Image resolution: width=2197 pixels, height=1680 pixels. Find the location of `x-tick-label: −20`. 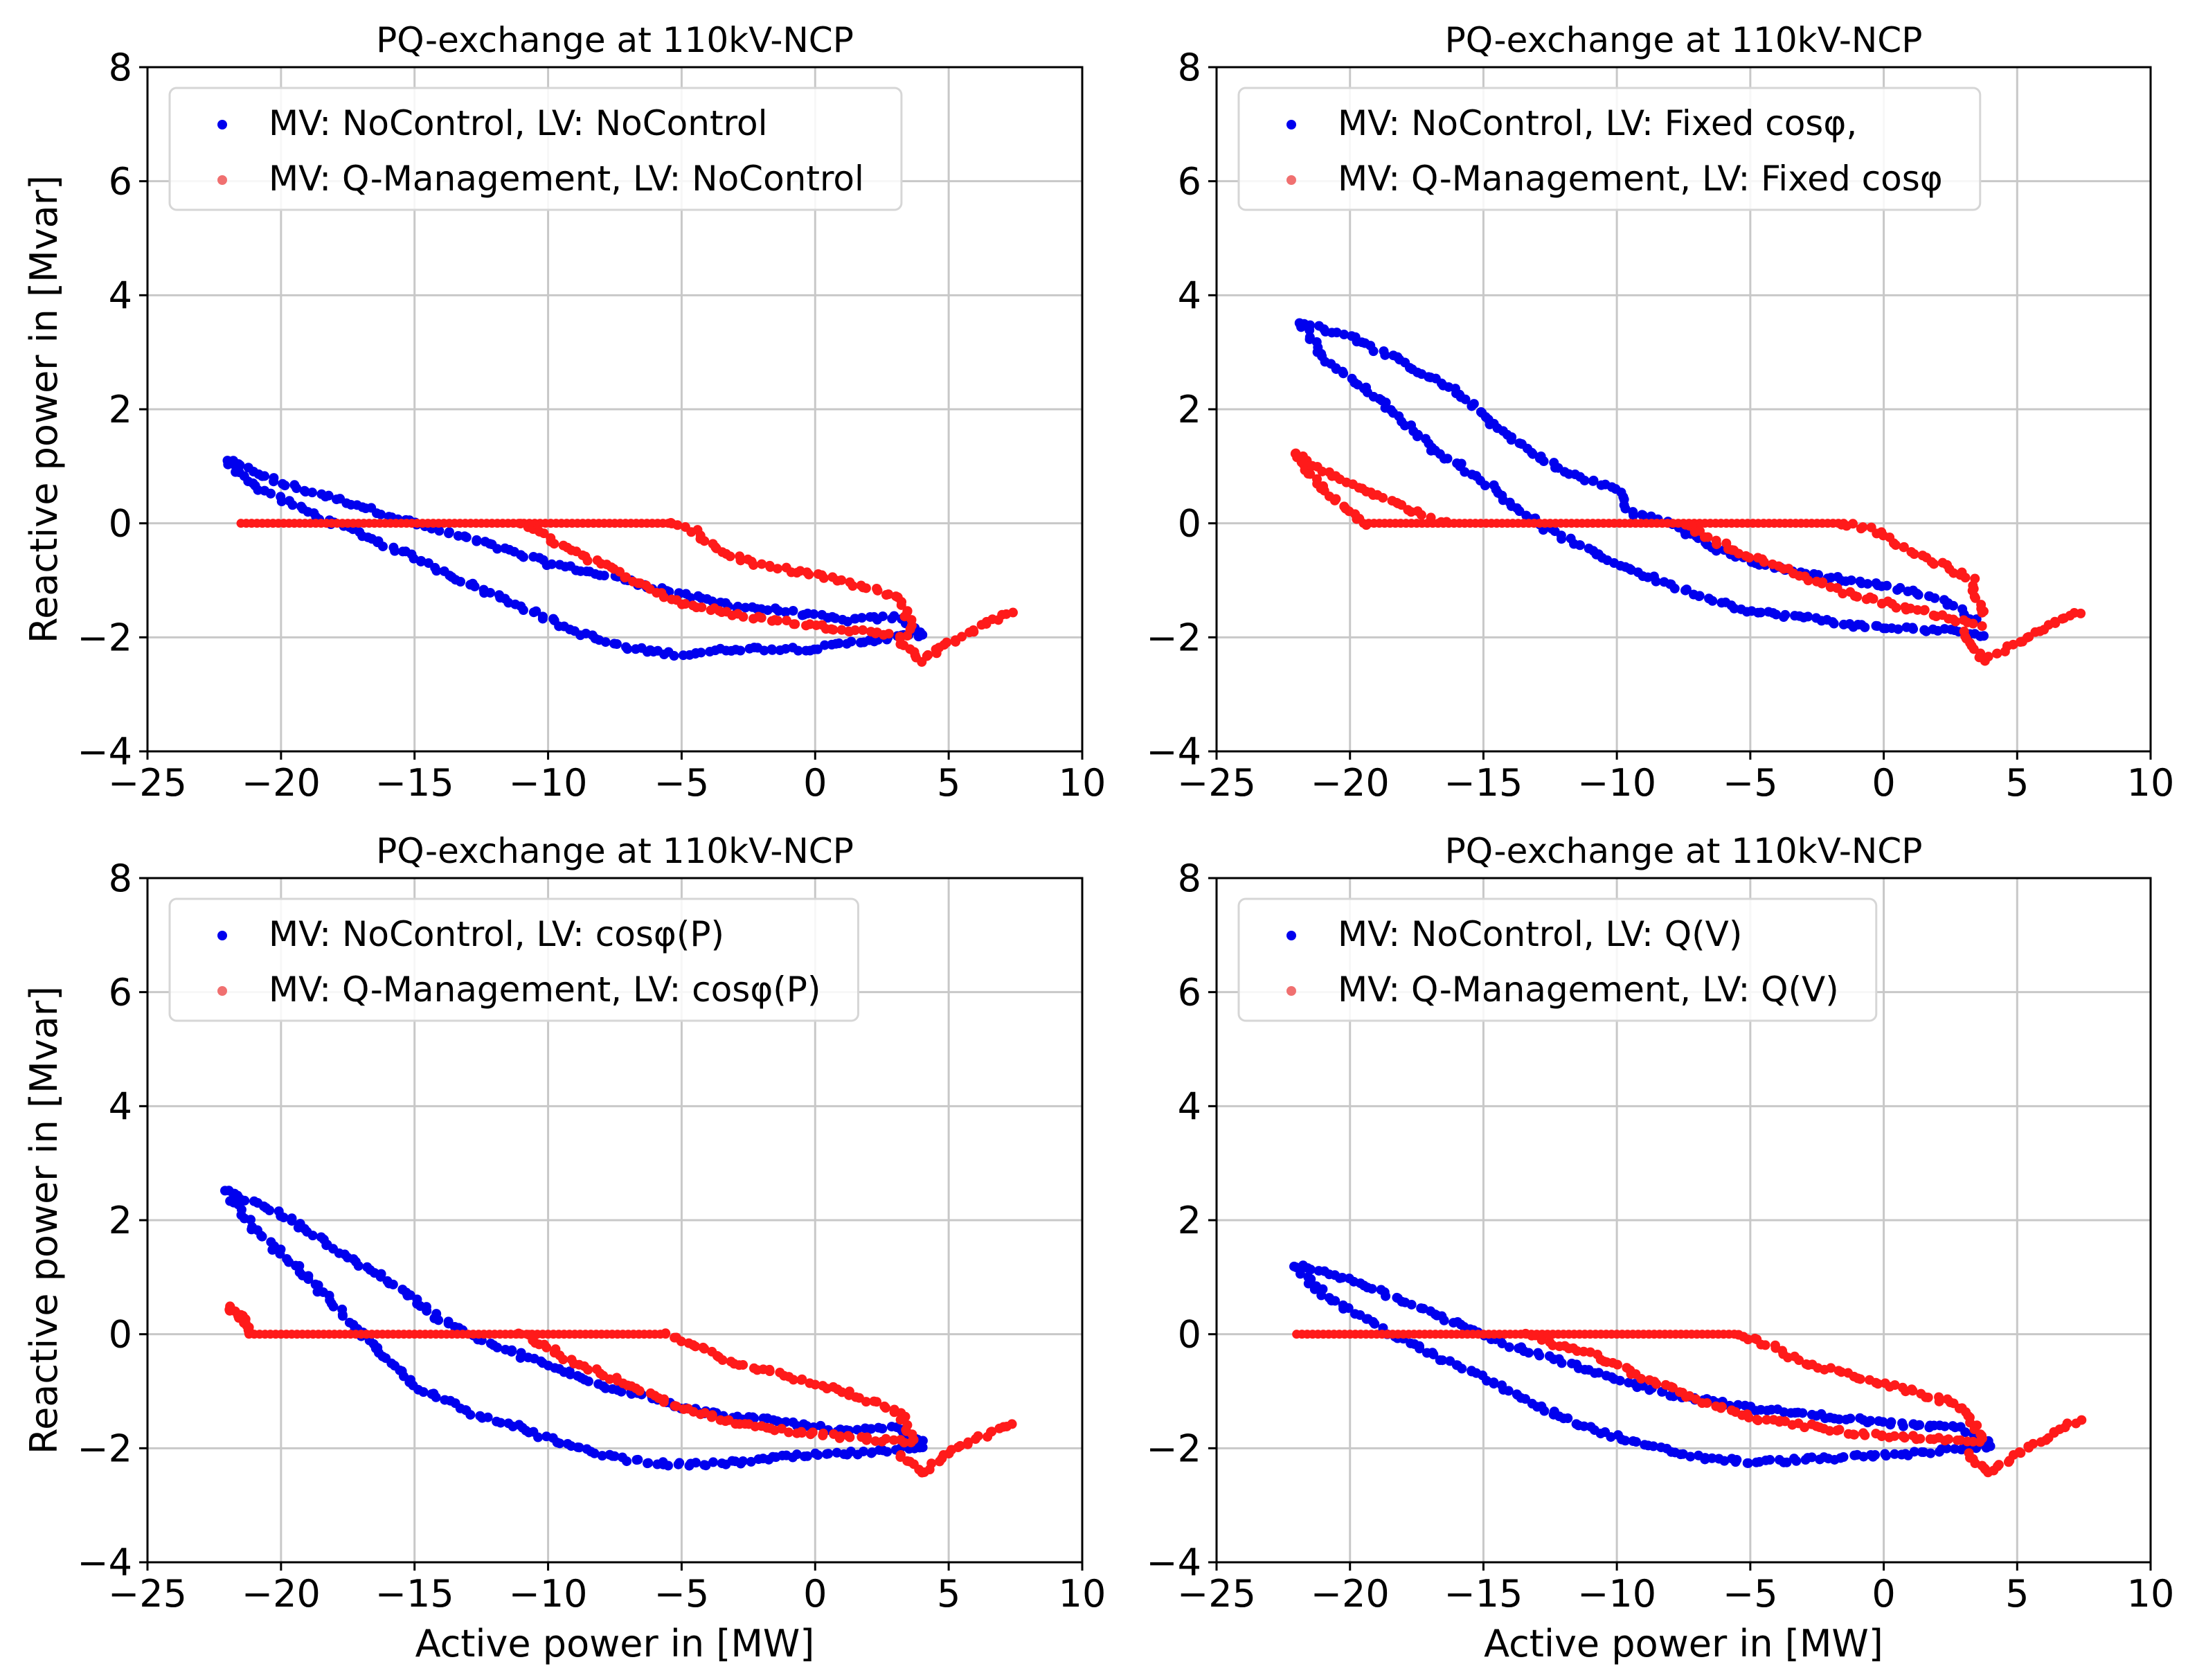

x-tick-label: −20 is located at coordinates (281, 783).